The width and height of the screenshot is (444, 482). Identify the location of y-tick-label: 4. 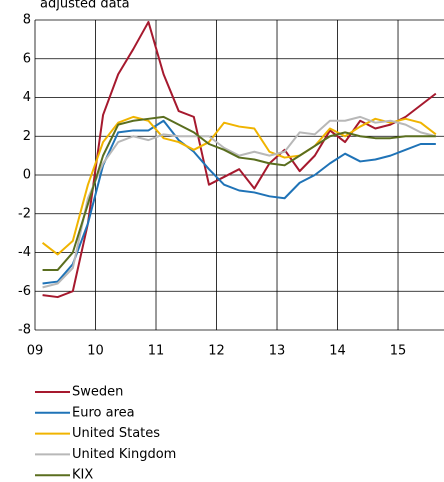
(27, 97).